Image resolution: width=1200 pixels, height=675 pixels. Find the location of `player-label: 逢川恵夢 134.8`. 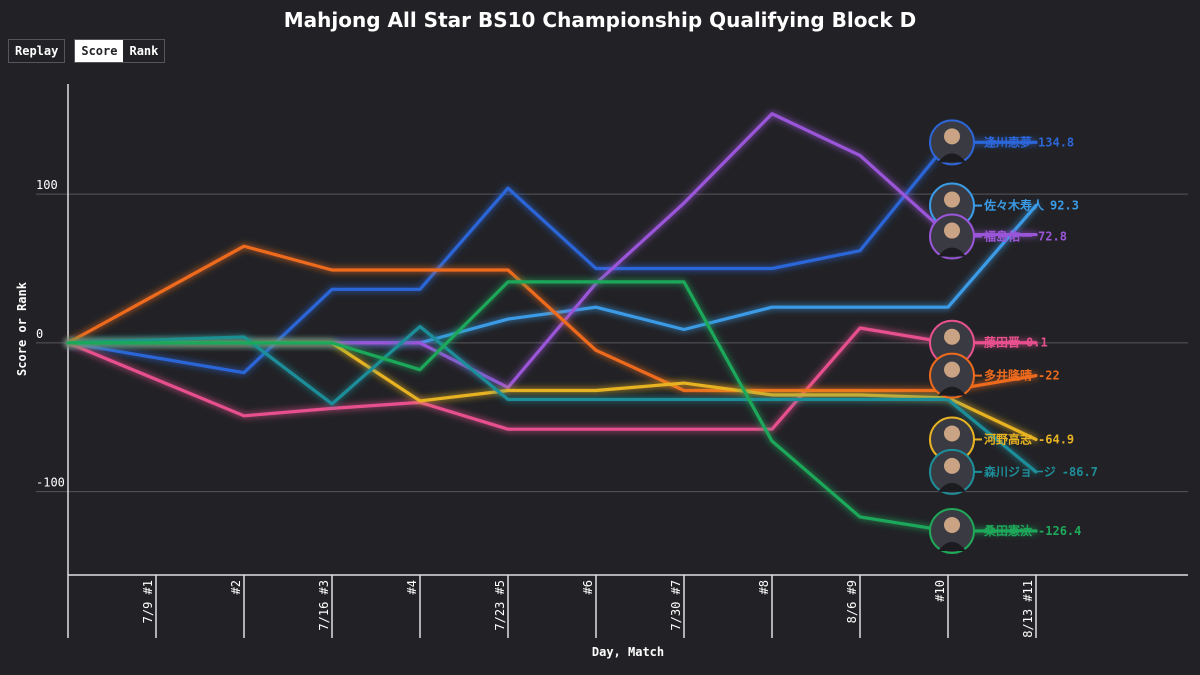

player-label: 逢川恵夢 134.8 is located at coordinates (1001, 142).